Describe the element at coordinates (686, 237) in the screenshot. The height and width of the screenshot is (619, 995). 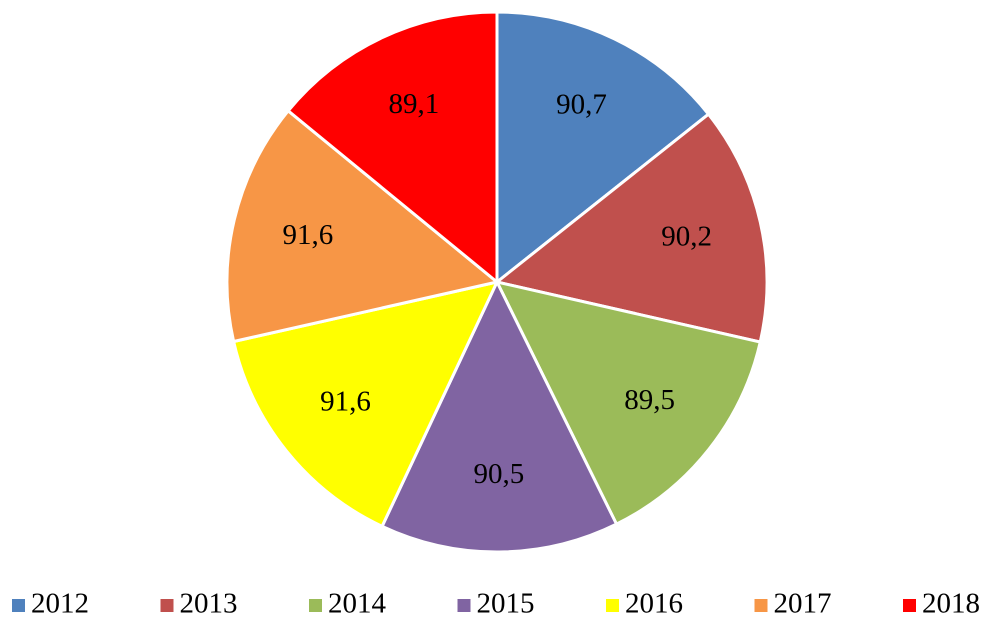
I see `data-label: 90,2` at that location.